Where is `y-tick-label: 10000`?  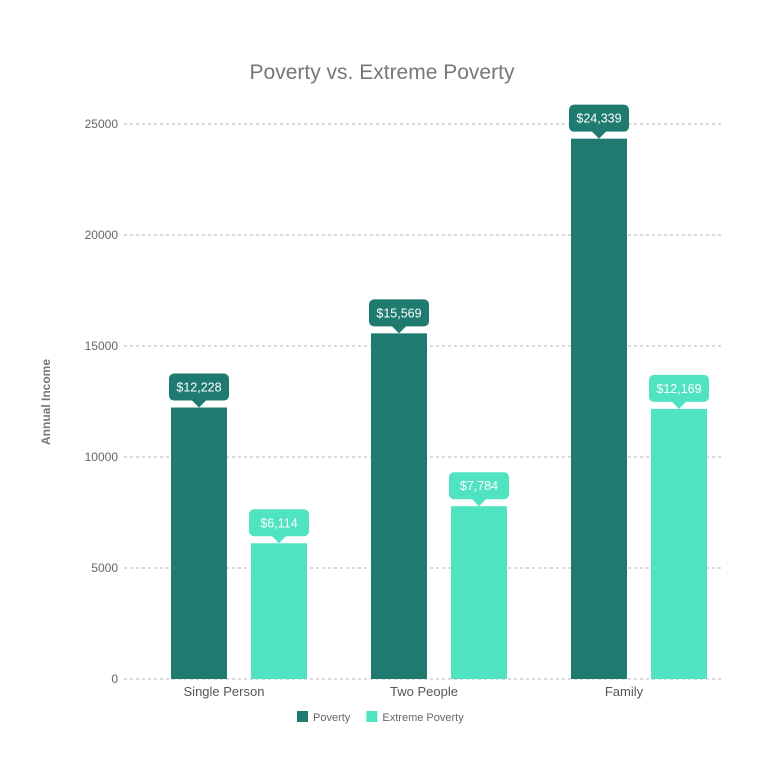 y-tick-label: 10000 is located at coordinates (102, 457).